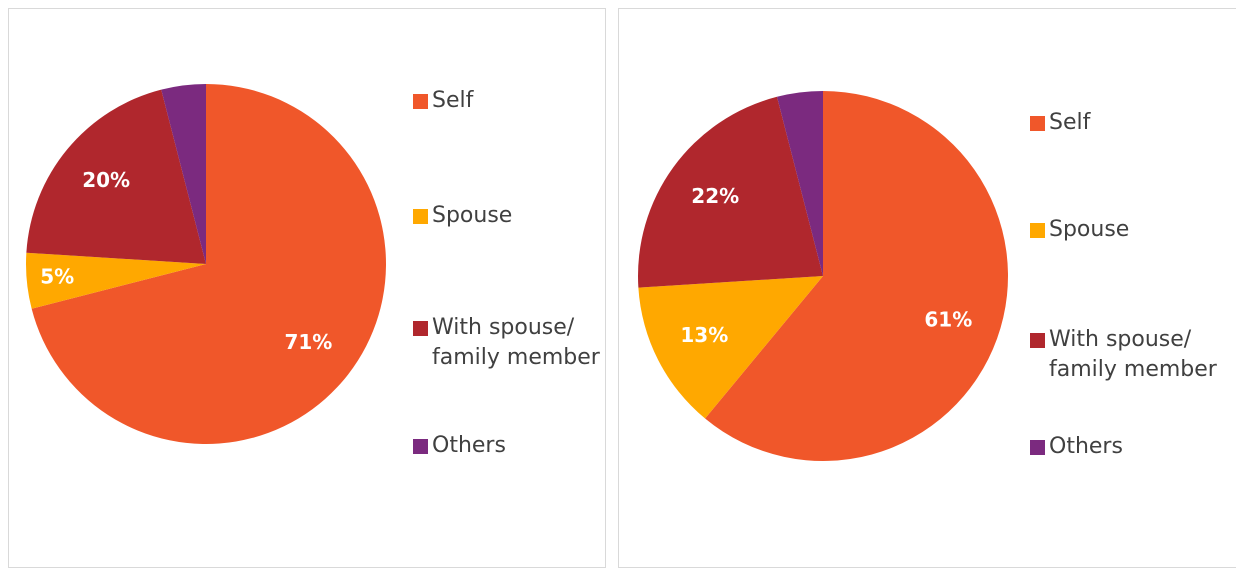 Image resolution: width=1236 pixels, height=568 pixels. Describe the element at coordinates (704, 335) in the screenshot. I see `data-label: 13%` at that location.